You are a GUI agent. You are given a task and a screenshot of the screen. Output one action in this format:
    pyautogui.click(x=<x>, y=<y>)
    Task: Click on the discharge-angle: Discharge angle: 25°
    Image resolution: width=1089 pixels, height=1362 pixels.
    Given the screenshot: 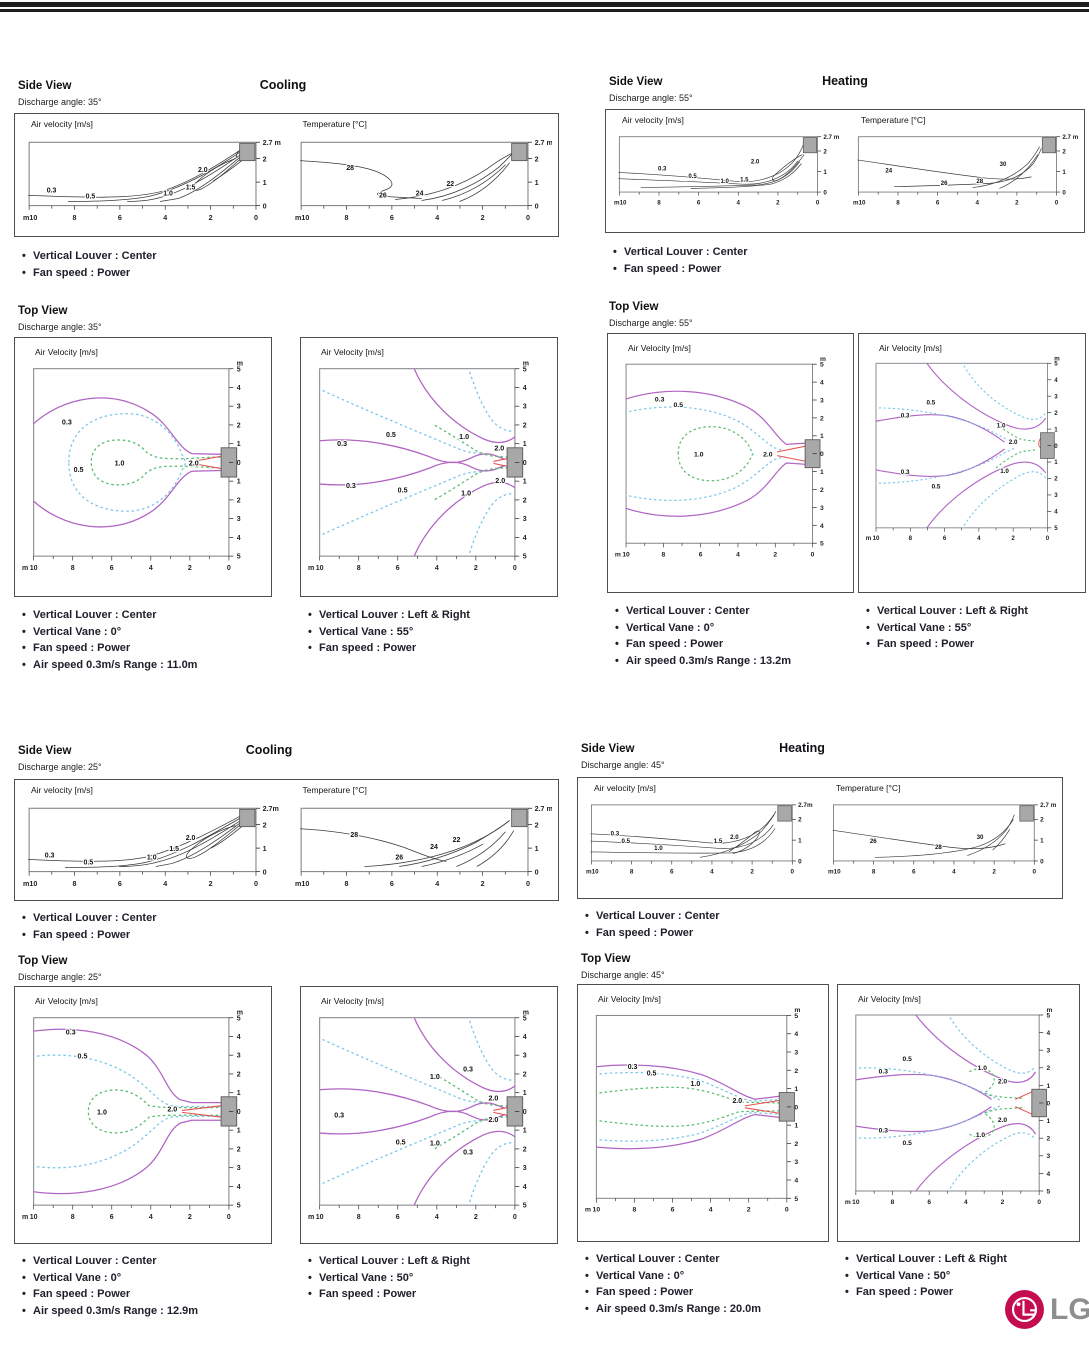 What is the action you would take?
    pyautogui.click(x=60, y=977)
    